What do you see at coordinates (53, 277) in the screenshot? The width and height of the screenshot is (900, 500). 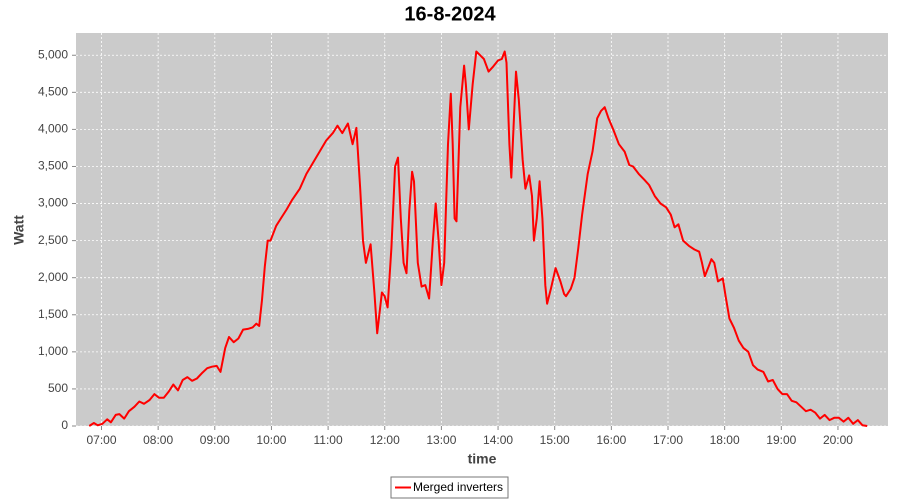 I see `y-tick-label: 2,000` at bounding box center [53, 277].